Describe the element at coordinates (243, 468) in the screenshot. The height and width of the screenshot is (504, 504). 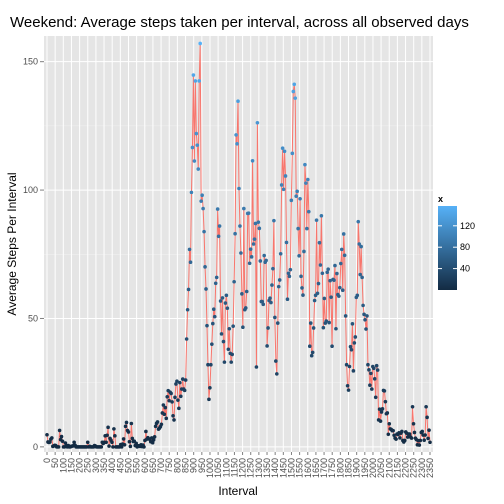
I see `x-tick-label: 1200` at that location.